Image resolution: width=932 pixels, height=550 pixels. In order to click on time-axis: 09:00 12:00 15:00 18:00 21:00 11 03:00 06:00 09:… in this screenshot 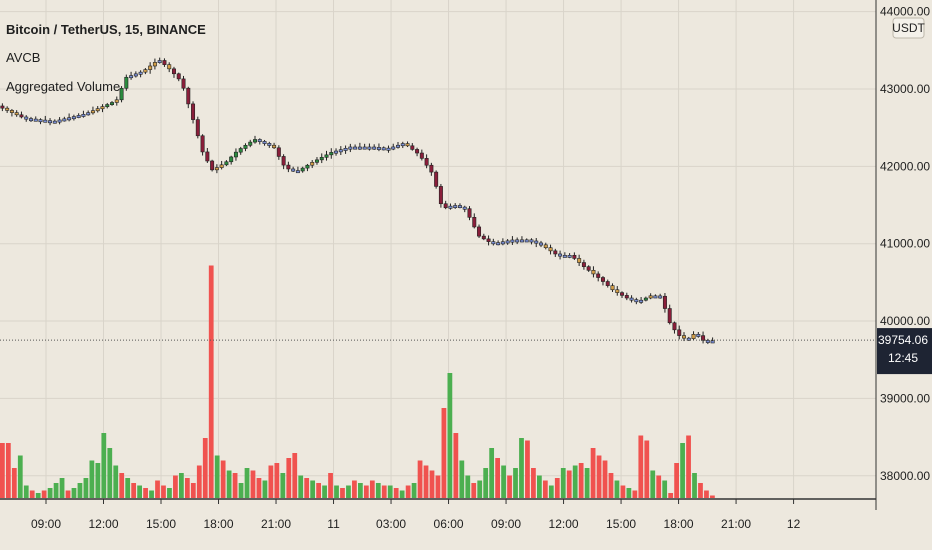, I will do `click(438, 514)`.